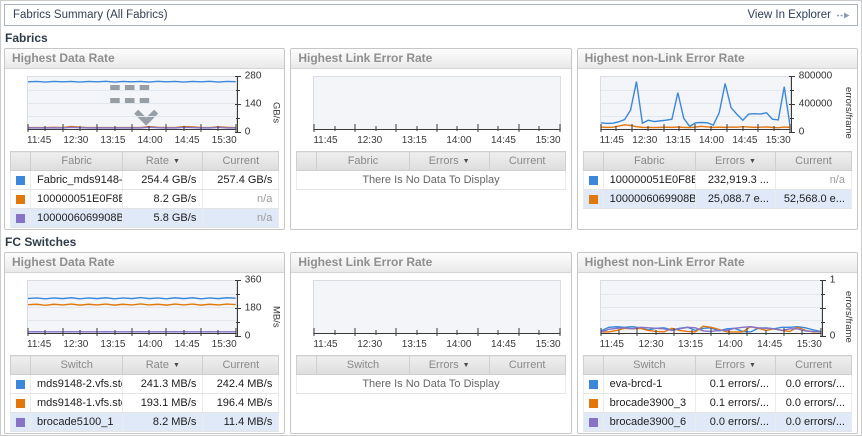 The height and width of the screenshot is (436, 862). Describe the element at coordinates (253, 280) in the screenshot. I see `y-tick-label: 360` at that location.